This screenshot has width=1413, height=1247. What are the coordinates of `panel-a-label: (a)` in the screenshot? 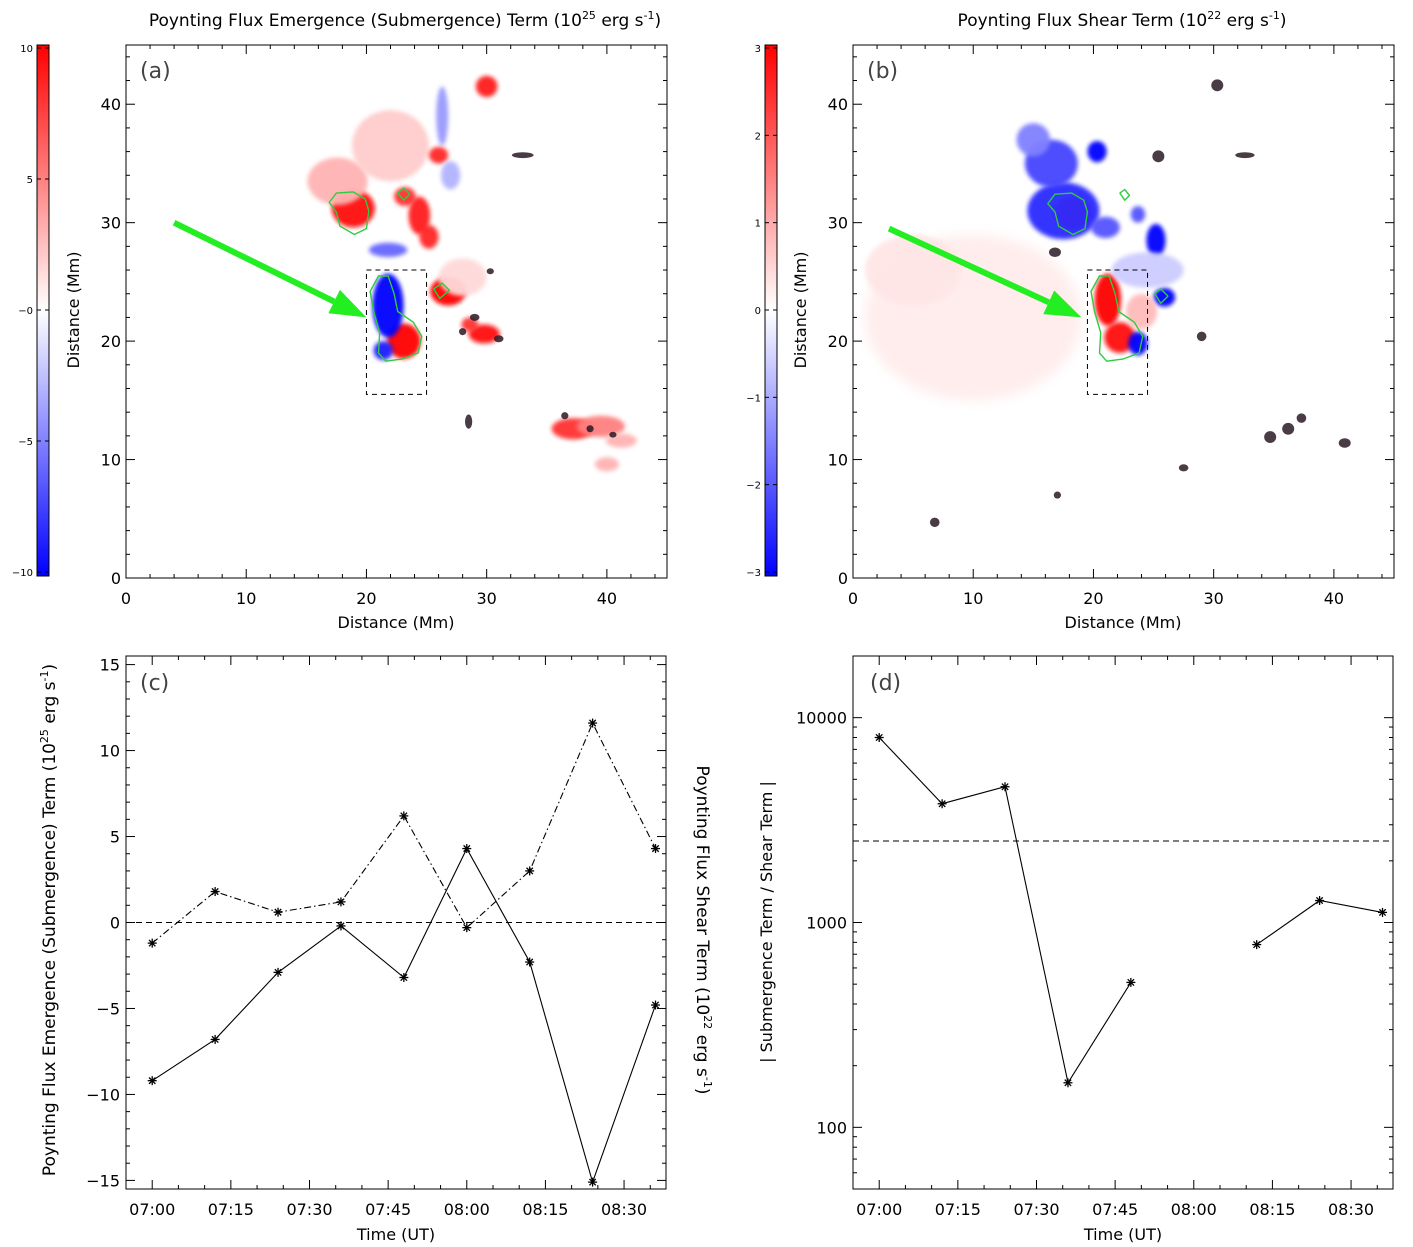 It's located at (155, 71).